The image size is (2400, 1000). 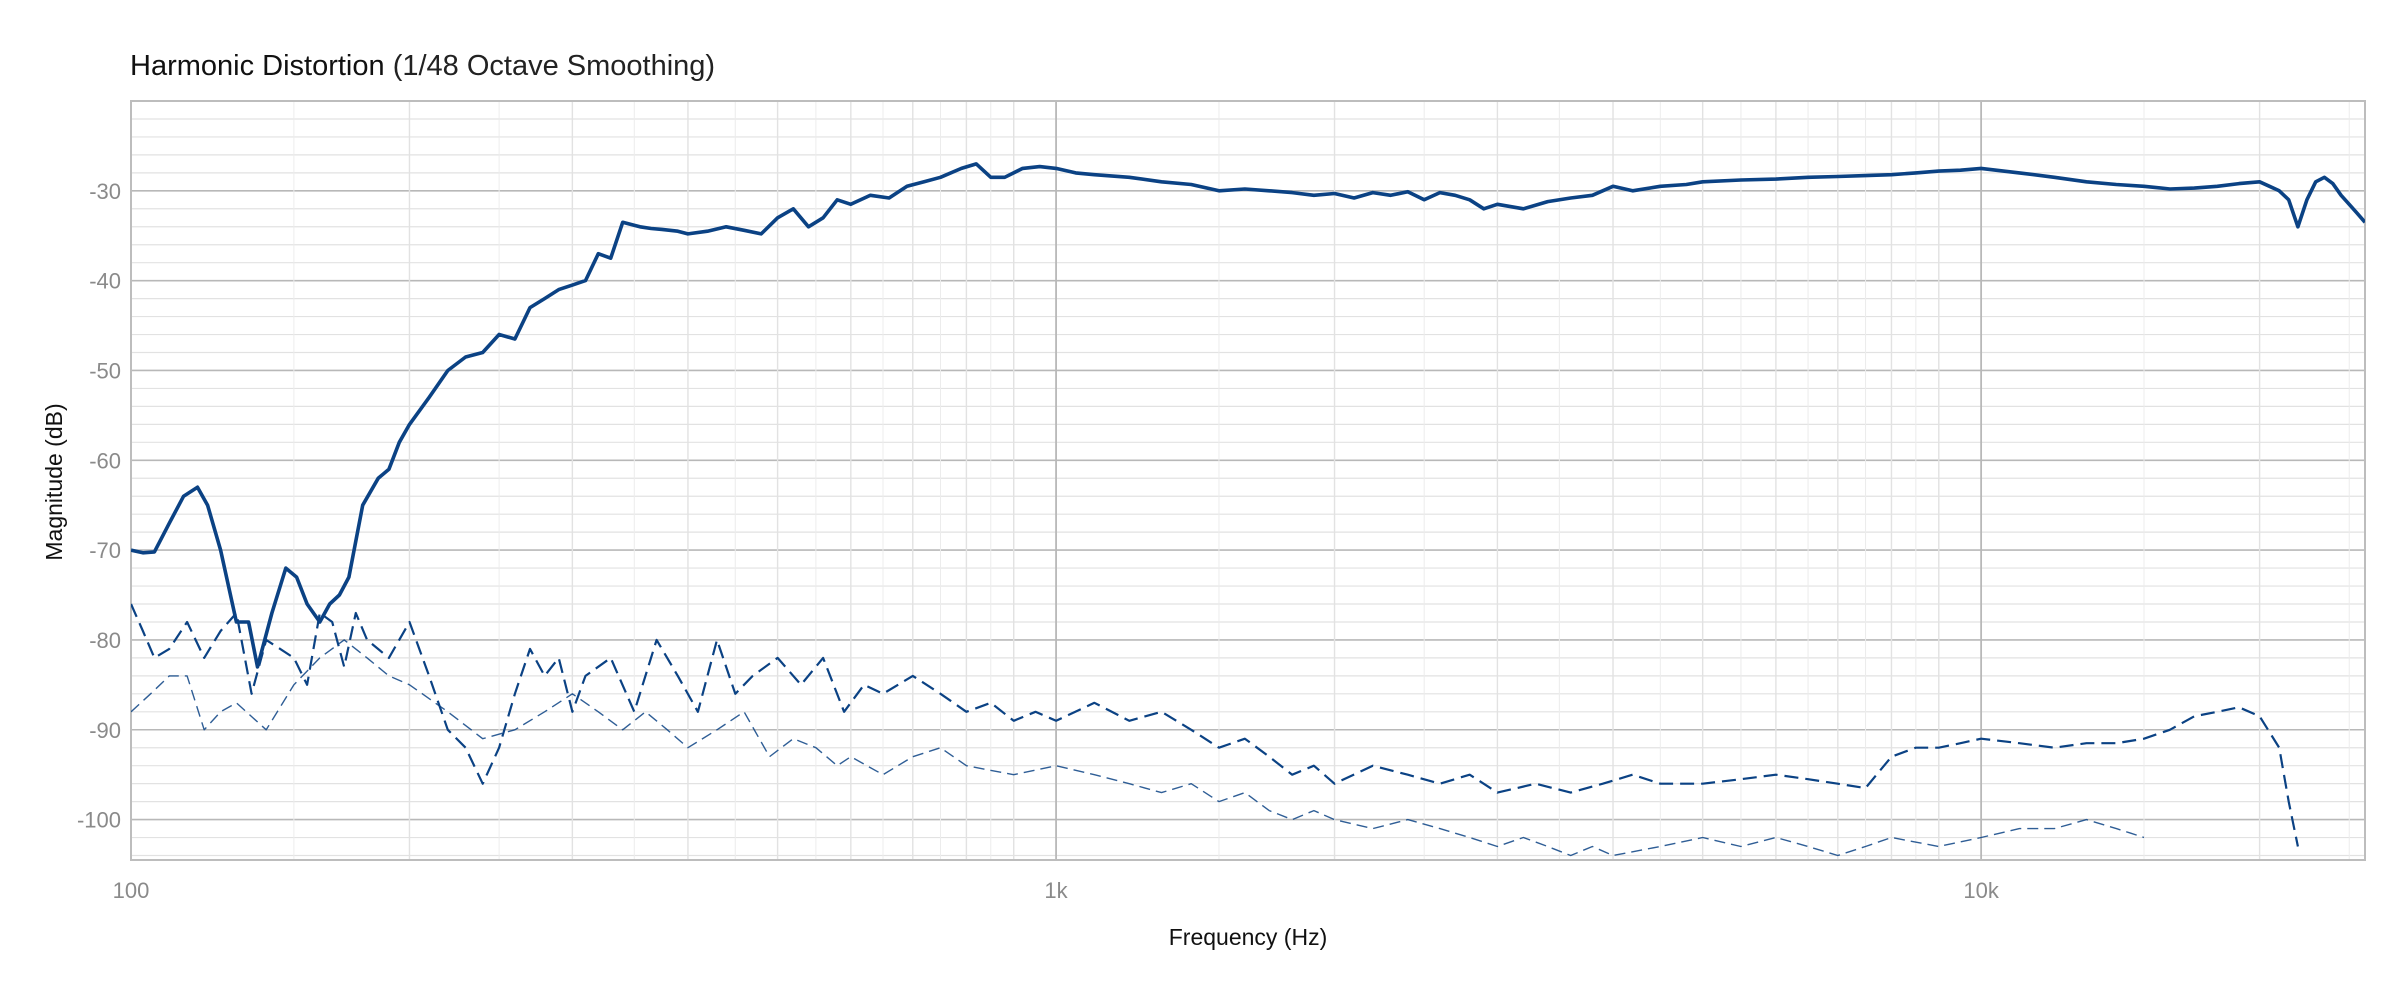 I want to click on x-axis-label: Frequency (Hz), so click(x=1248, y=937).